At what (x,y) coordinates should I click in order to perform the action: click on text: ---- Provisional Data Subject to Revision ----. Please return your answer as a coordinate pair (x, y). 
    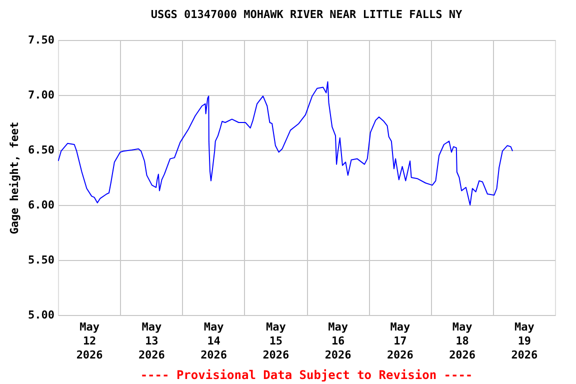
    Looking at the image, I should click on (306, 375).